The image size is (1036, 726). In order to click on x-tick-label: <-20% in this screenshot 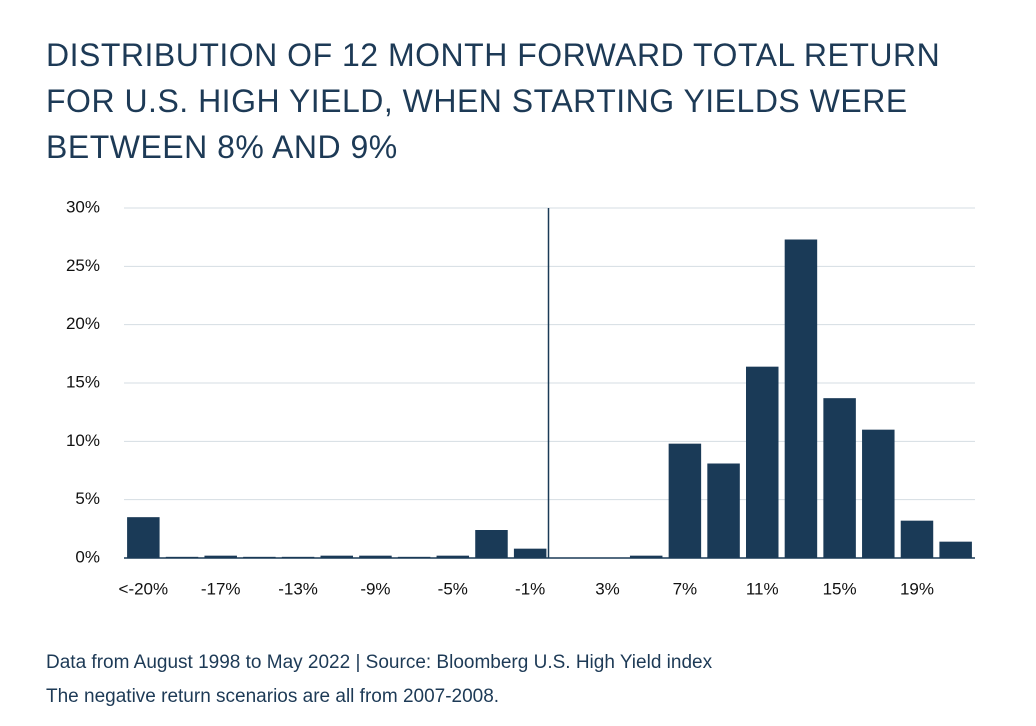, I will do `click(144, 588)`.